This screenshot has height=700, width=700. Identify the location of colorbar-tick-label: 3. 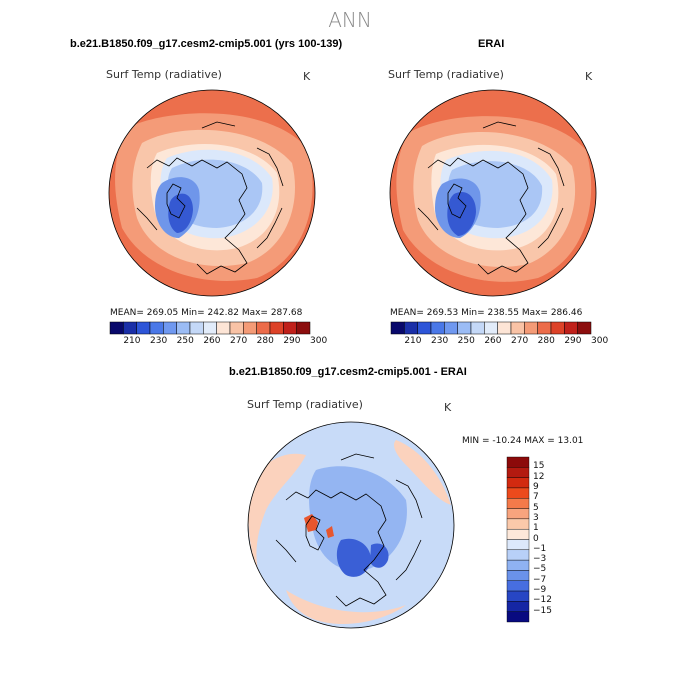
(536, 517).